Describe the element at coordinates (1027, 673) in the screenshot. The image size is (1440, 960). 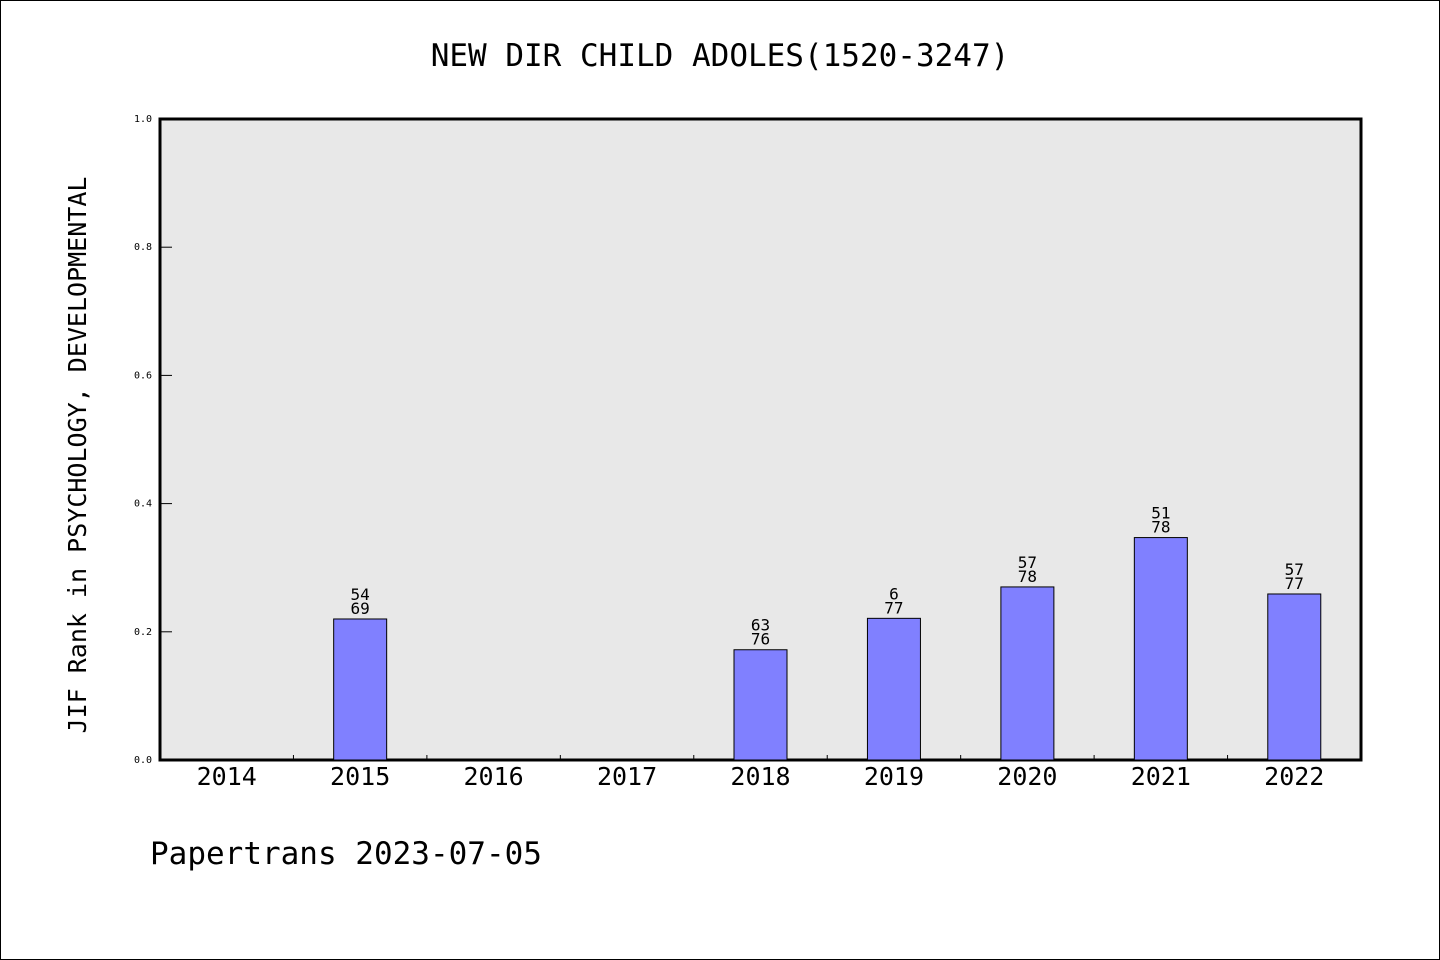
I see `bar-2020` at that location.